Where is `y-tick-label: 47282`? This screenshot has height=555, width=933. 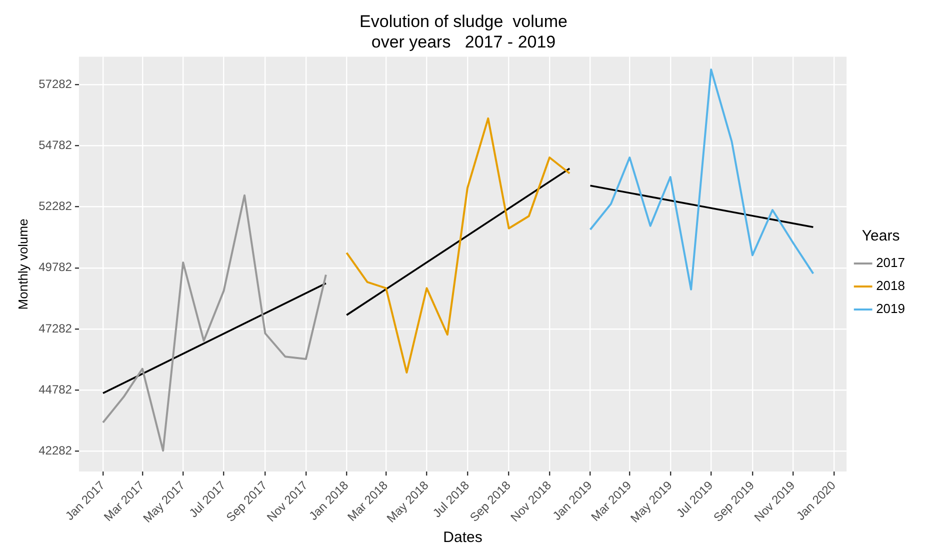 y-tick-label: 47282 is located at coordinates (55, 328).